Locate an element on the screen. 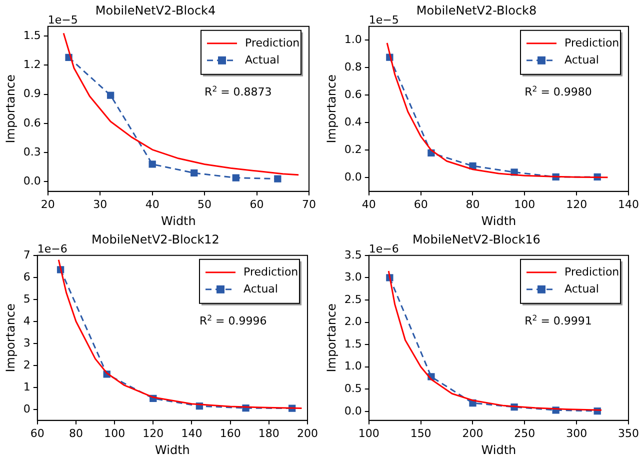  x-tick-label: 160 is located at coordinates (230, 433).